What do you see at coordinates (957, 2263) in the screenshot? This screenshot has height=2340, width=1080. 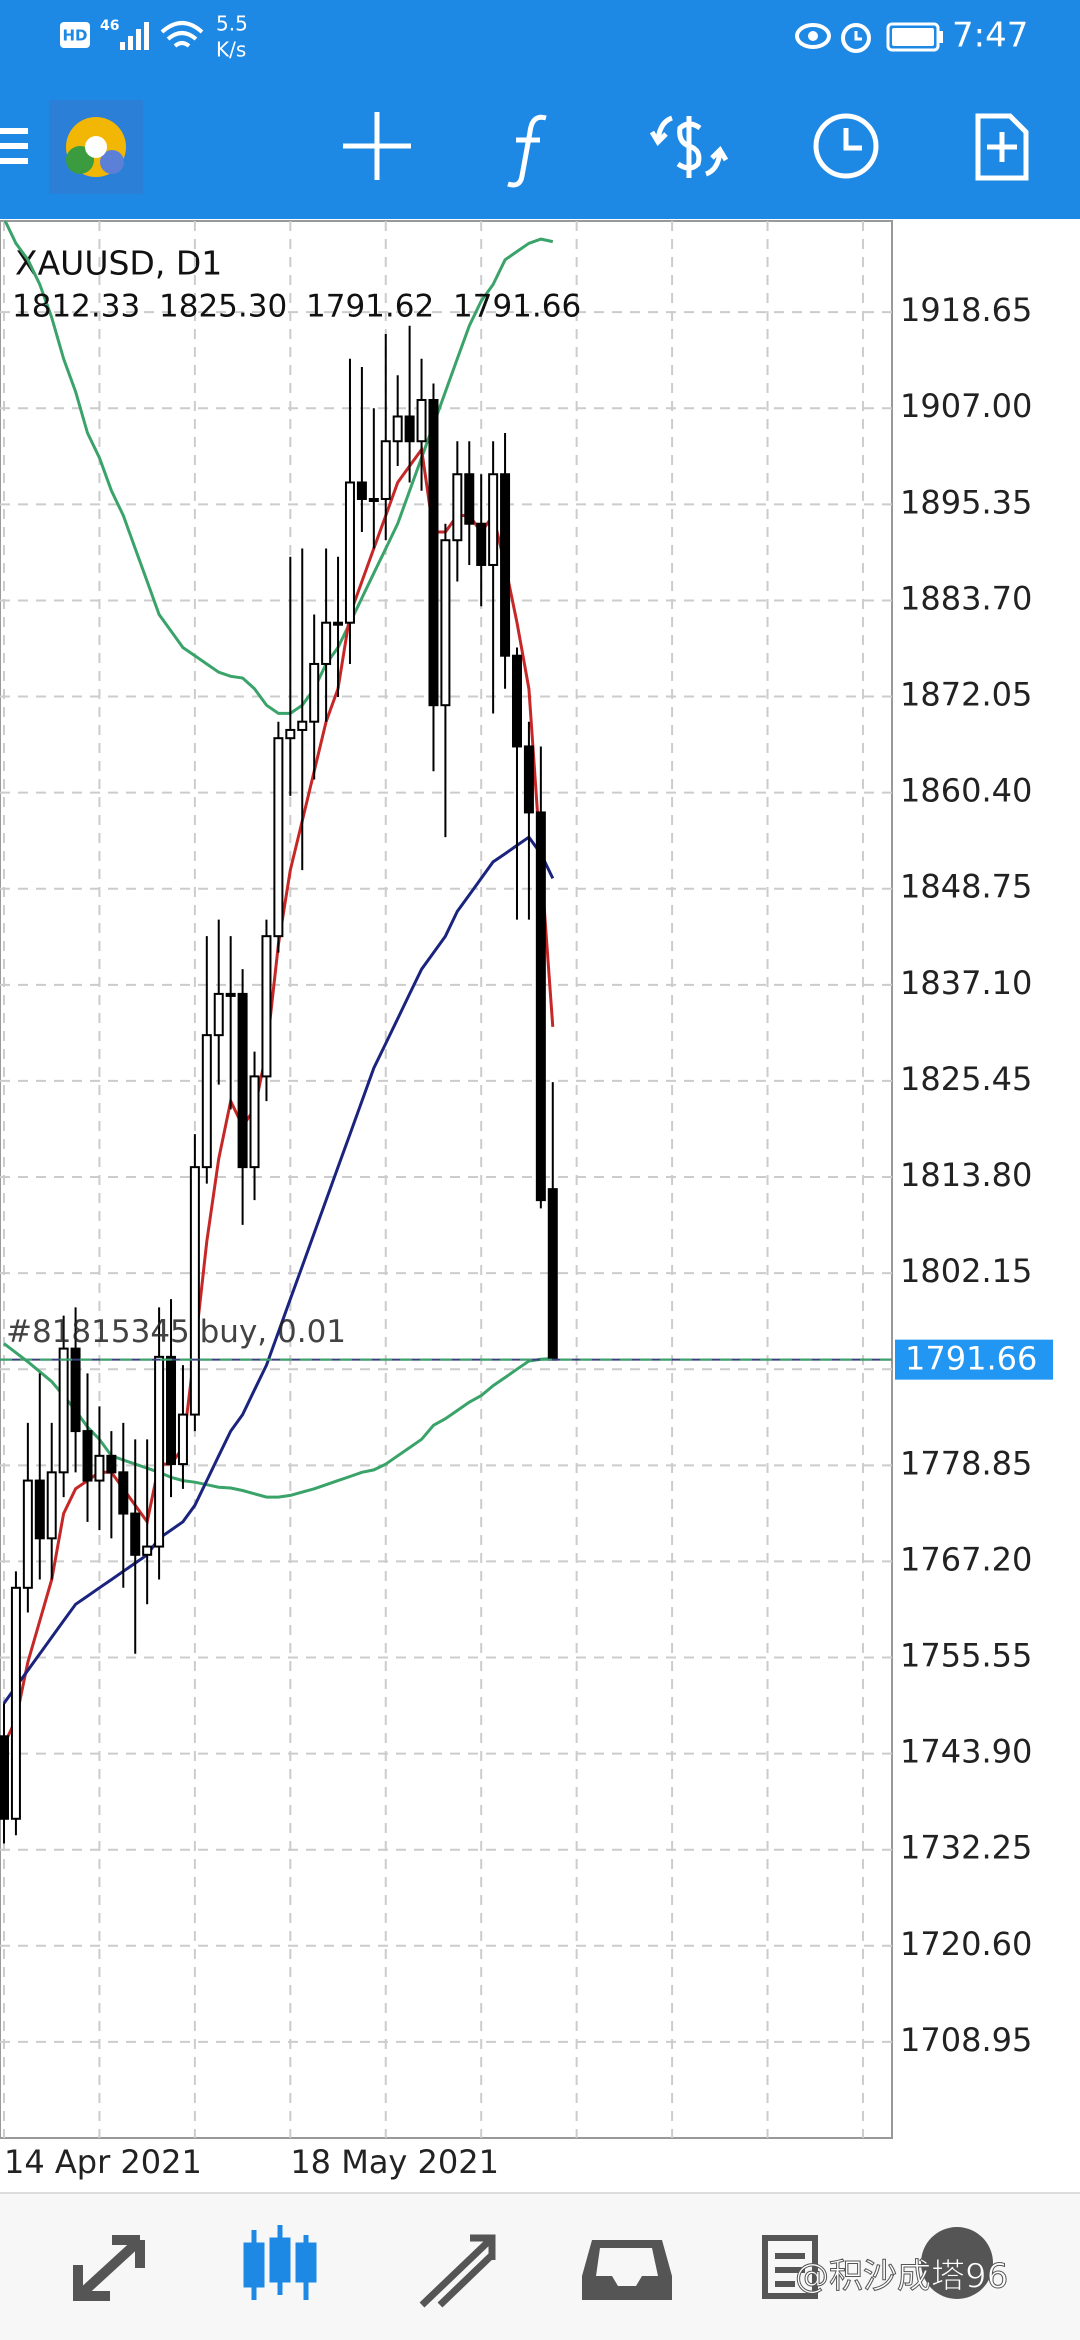 I see `nav-settings` at bounding box center [957, 2263].